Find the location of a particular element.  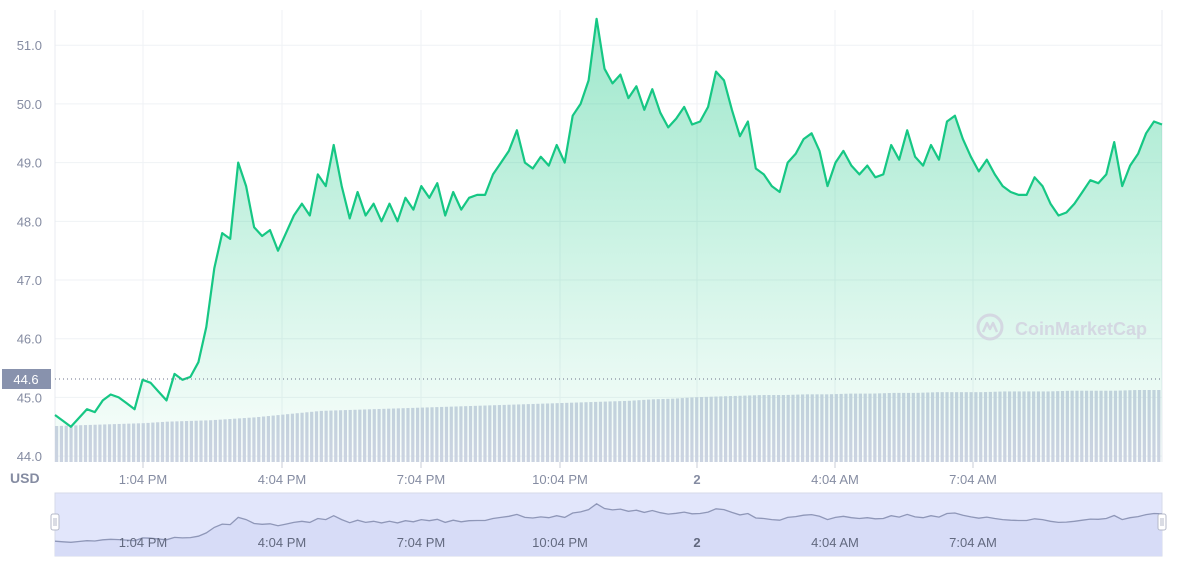

navigator-left-handle is located at coordinates (55, 522).